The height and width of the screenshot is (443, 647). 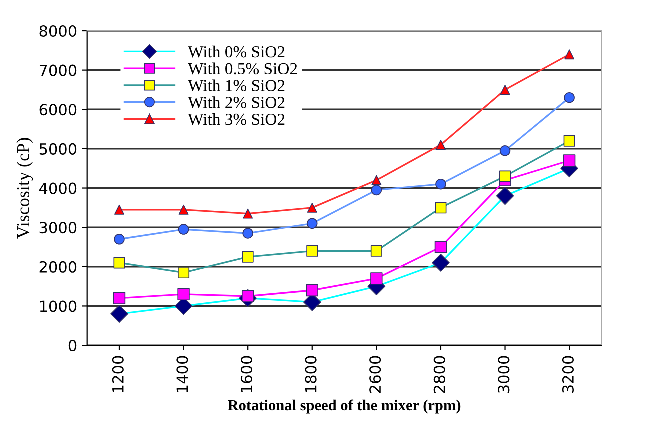 I want to click on x-tick-label: 3200, so click(x=568, y=374).